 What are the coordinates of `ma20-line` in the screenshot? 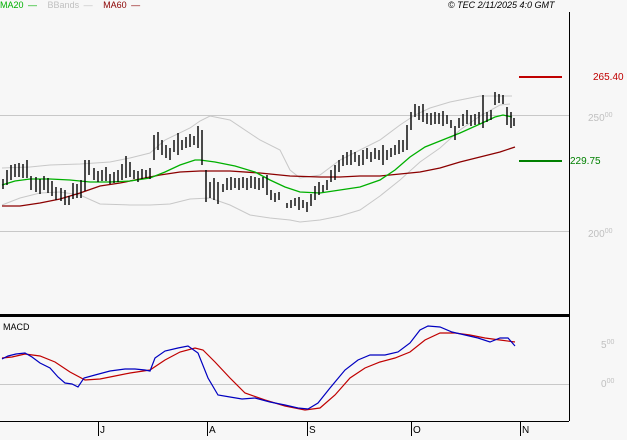 It's located at (257, 154).